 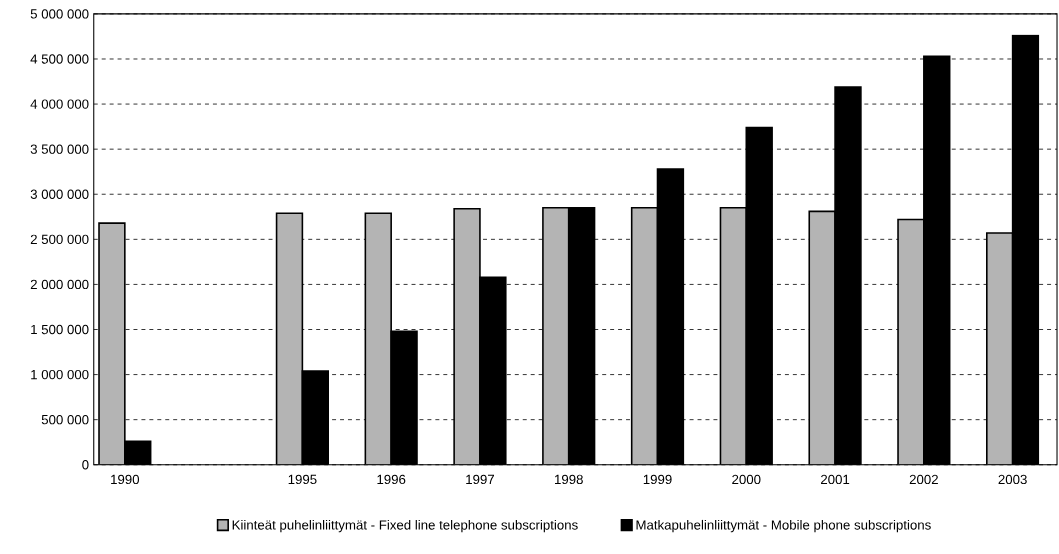 I want to click on y-tick-label: 500 000, so click(x=65, y=419).